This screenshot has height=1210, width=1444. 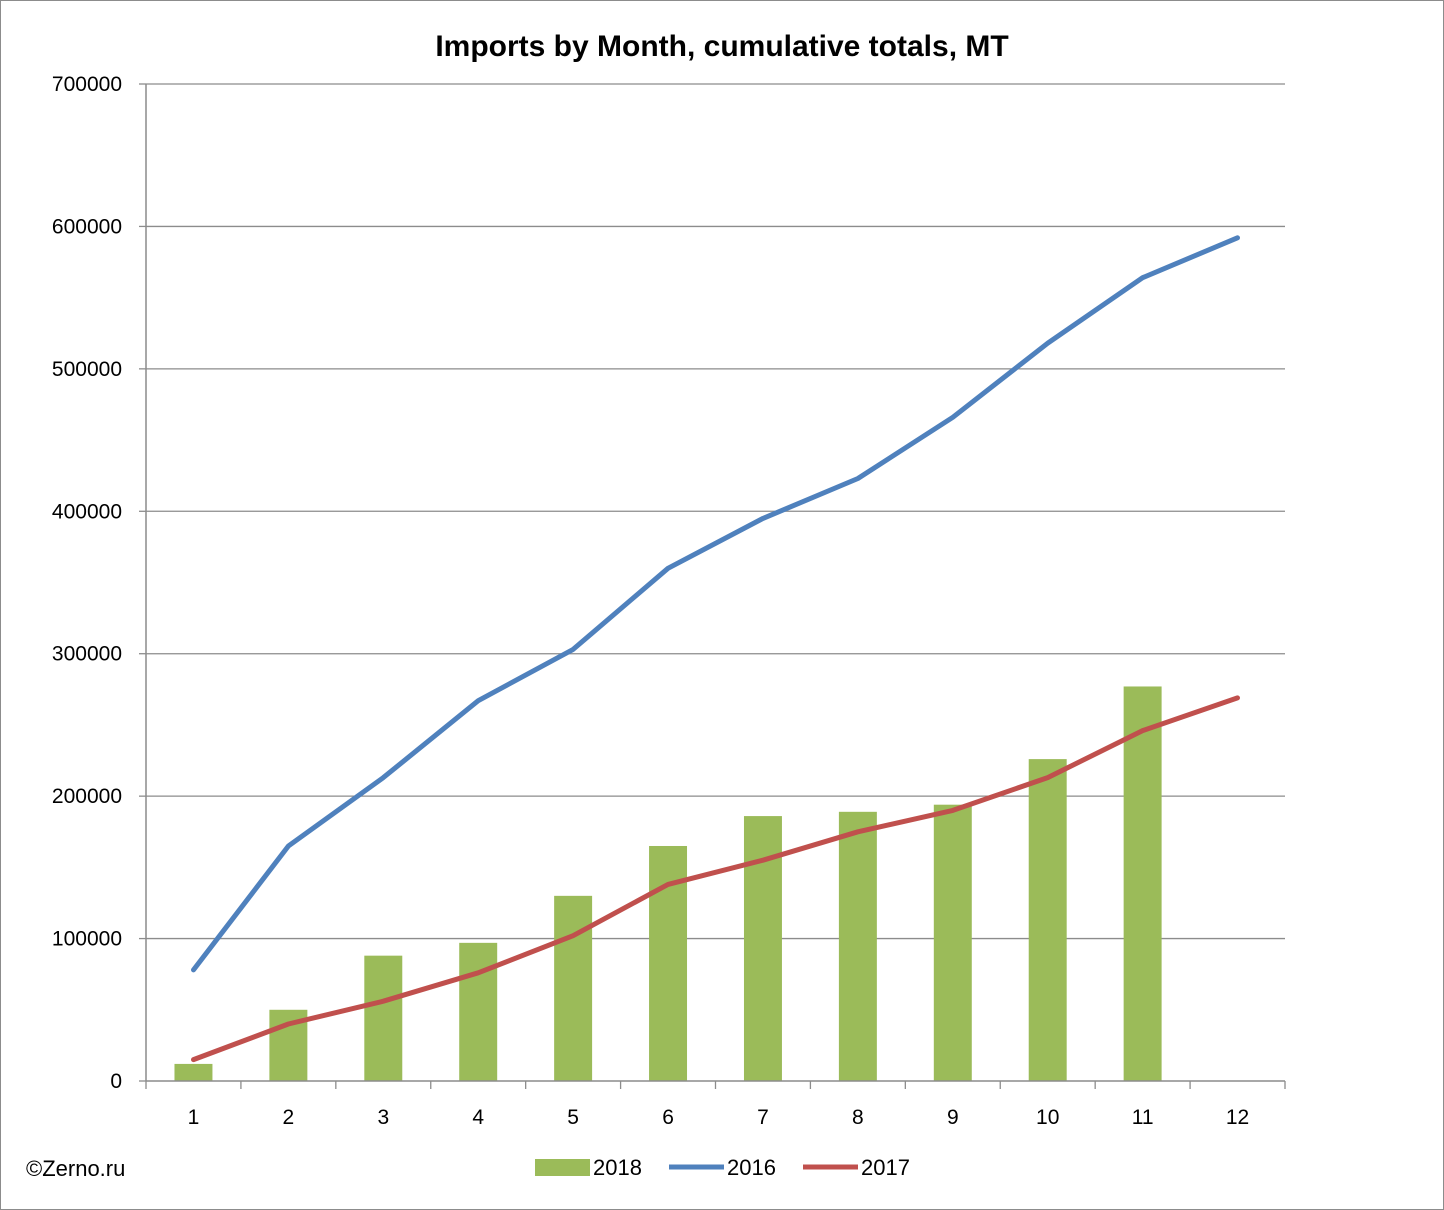 What do you see at coordinates (668, 1117) in the screenshot?
I see `x-tick-label: 6` at bounding box center [668, 1117].